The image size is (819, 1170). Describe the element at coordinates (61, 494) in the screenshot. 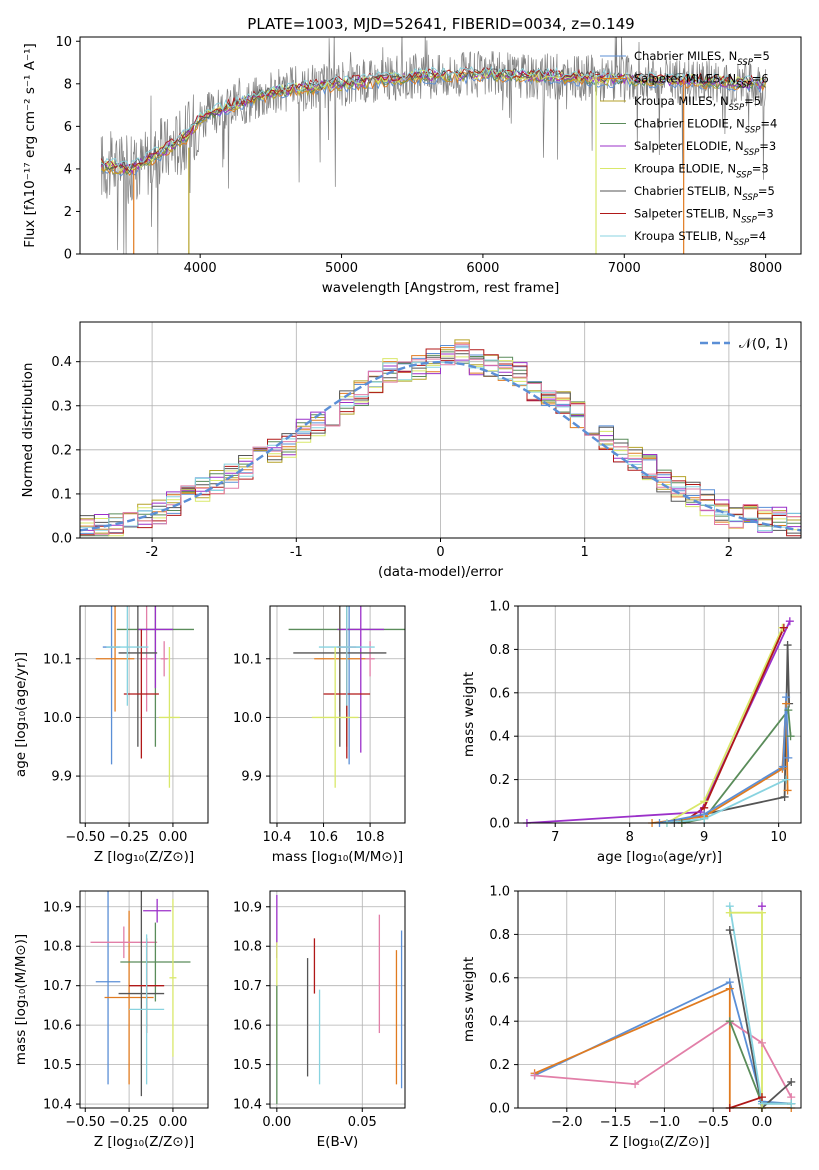

I see `y-tick-label: 0.1` at that location.